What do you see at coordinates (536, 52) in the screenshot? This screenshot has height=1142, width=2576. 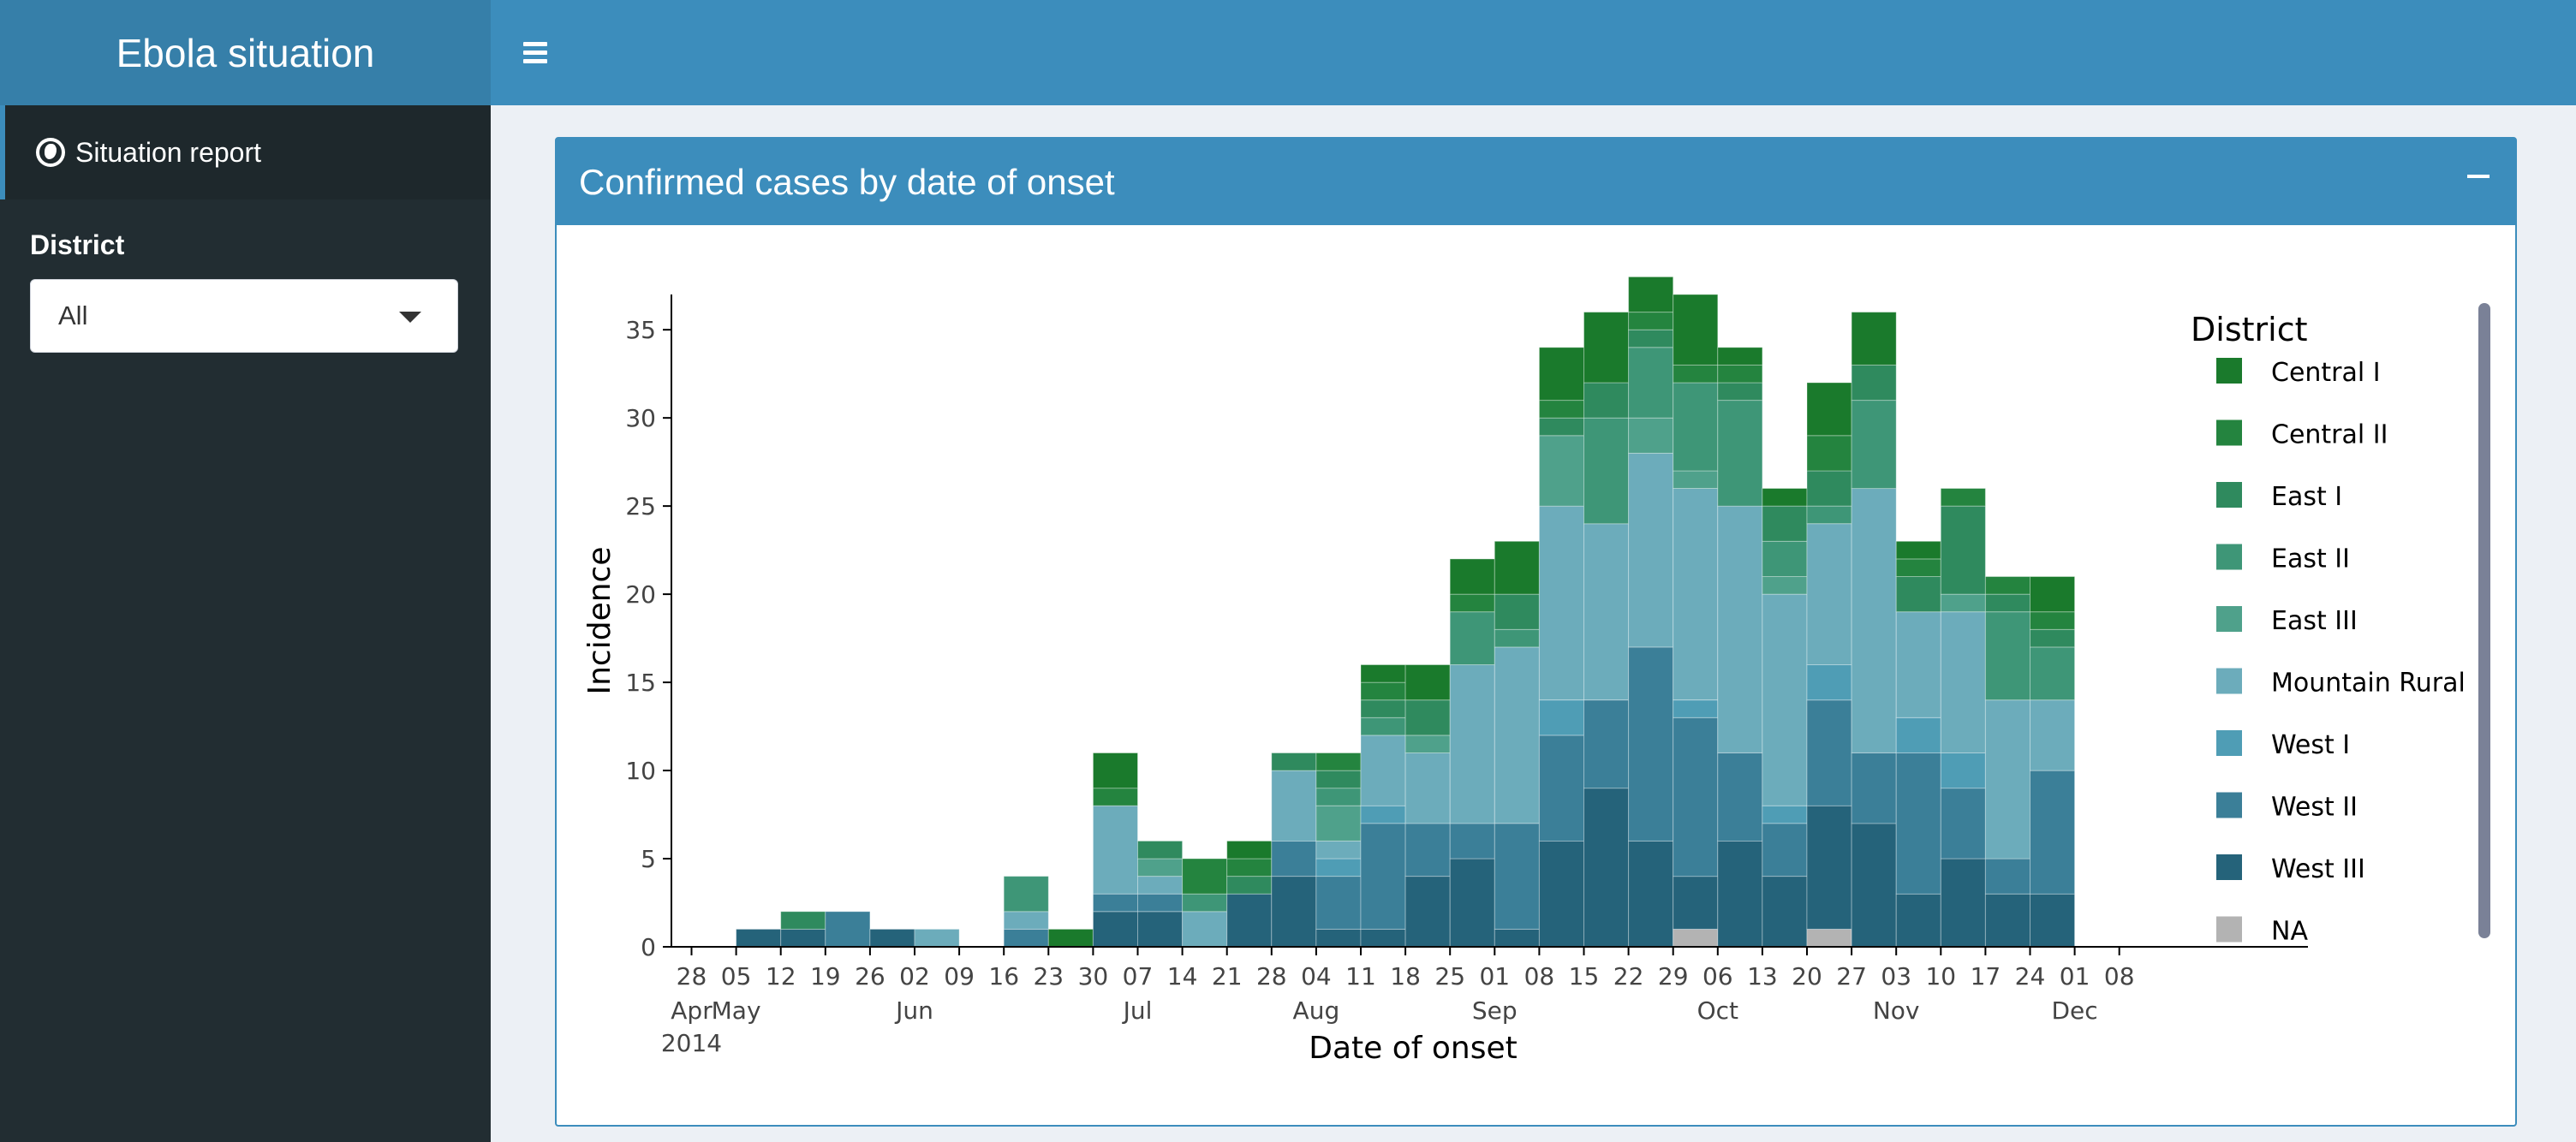 I see `sidebar-toggle-button` at bounding box center [536, 52].